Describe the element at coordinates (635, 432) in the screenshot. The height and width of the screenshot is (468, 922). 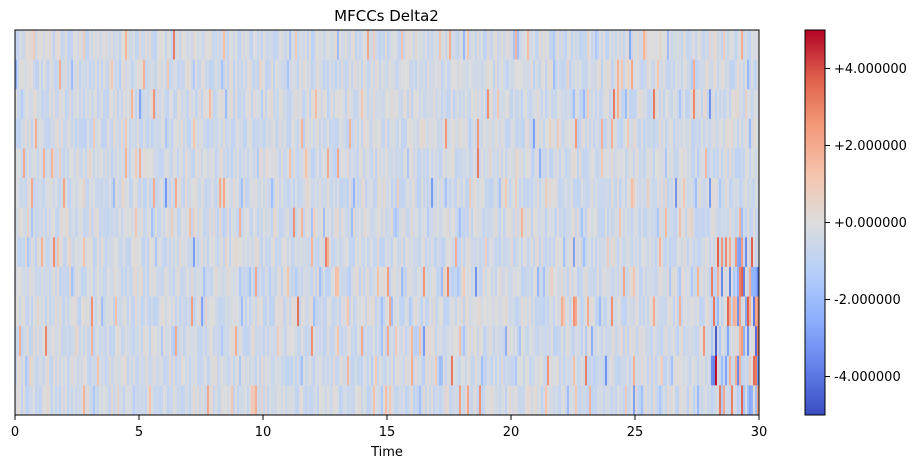
I see `x-tick-label: 25` at that location.